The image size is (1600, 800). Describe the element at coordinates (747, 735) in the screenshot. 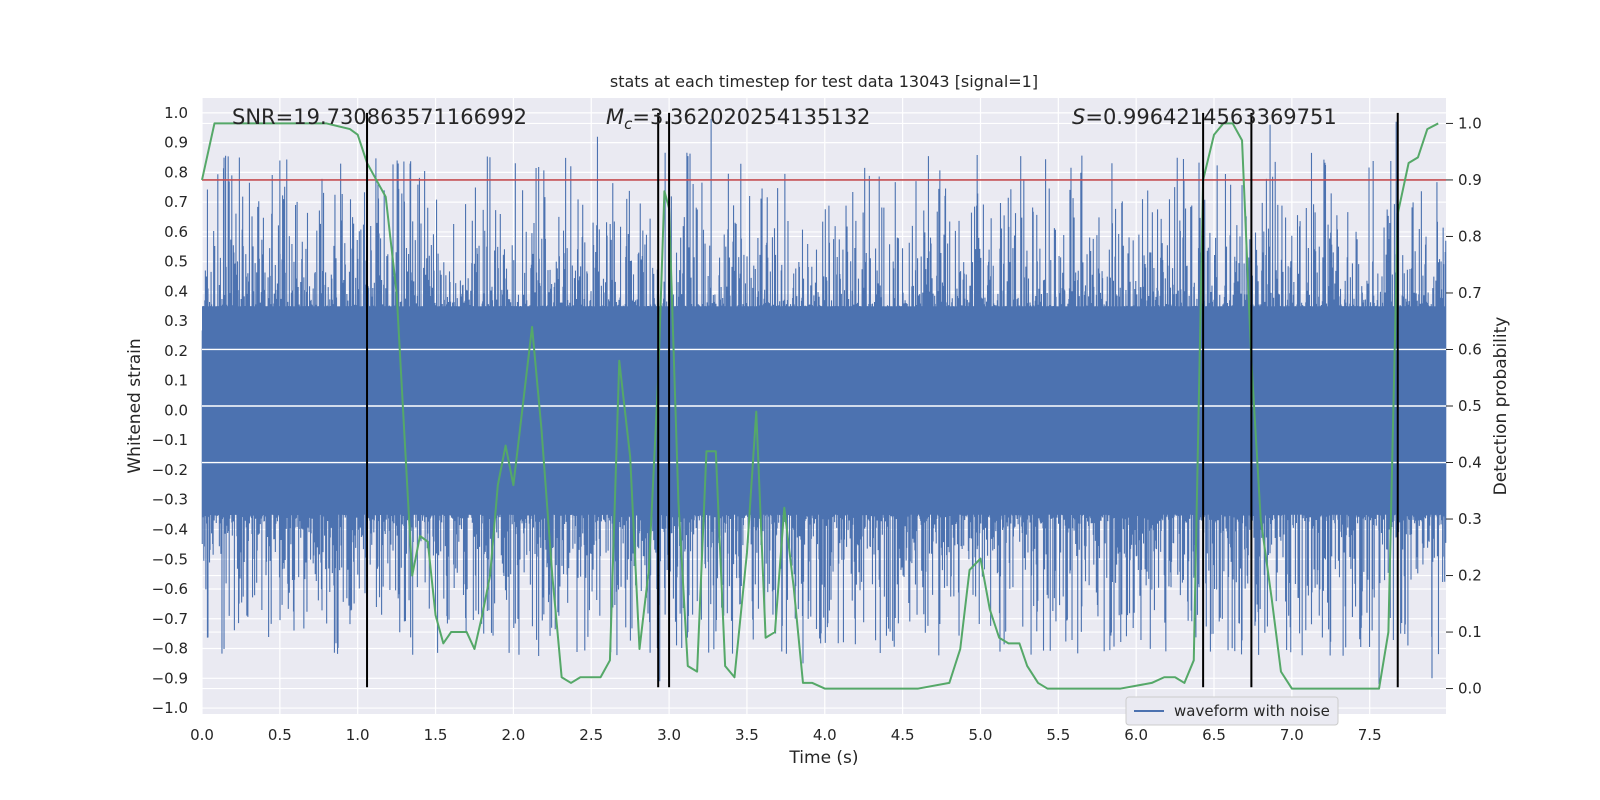

I see `x-tick-label: 3.5` at that location.